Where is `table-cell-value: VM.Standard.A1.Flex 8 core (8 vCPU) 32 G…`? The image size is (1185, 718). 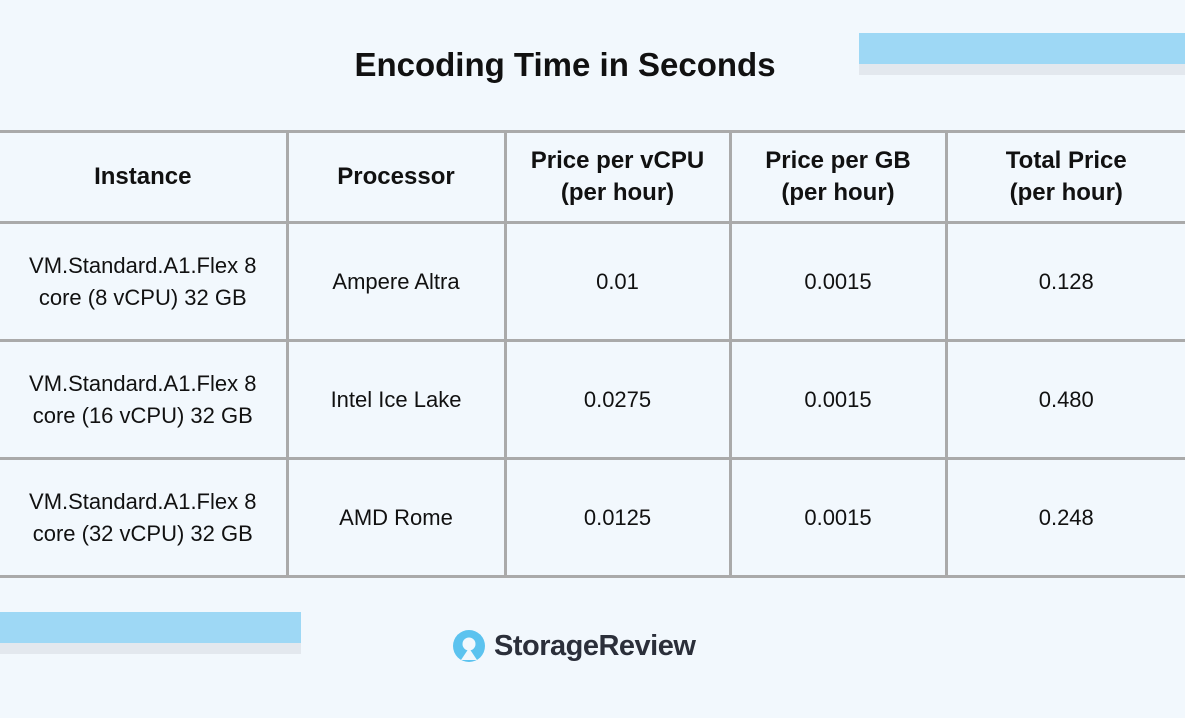
table-cell-value: VM.Standard.A1.Flex 8 core (8 vCPU) 32 G… is located at coordinates (143, 281).